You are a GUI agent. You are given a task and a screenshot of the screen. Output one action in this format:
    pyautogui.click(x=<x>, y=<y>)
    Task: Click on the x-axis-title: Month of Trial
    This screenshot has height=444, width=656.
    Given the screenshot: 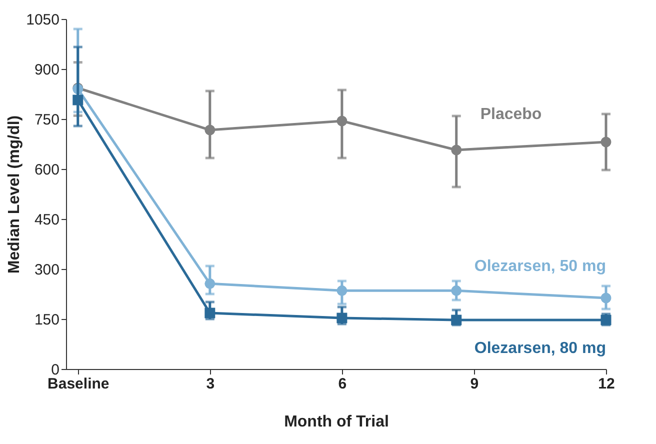 What is the action you would take?
    pyautogui.click(x=336, y=422)
    